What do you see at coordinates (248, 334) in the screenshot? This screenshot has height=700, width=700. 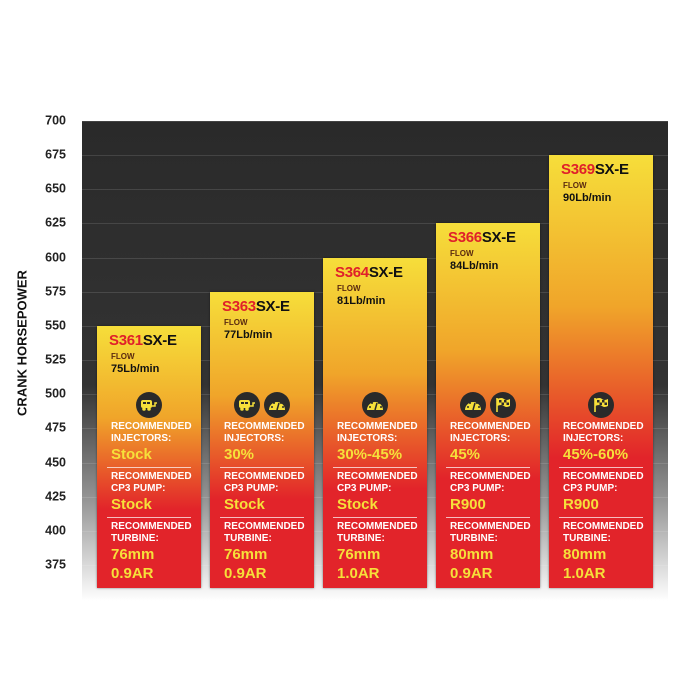 I see `flow-value: 77Lb/min` at bounding box center [248, 334].